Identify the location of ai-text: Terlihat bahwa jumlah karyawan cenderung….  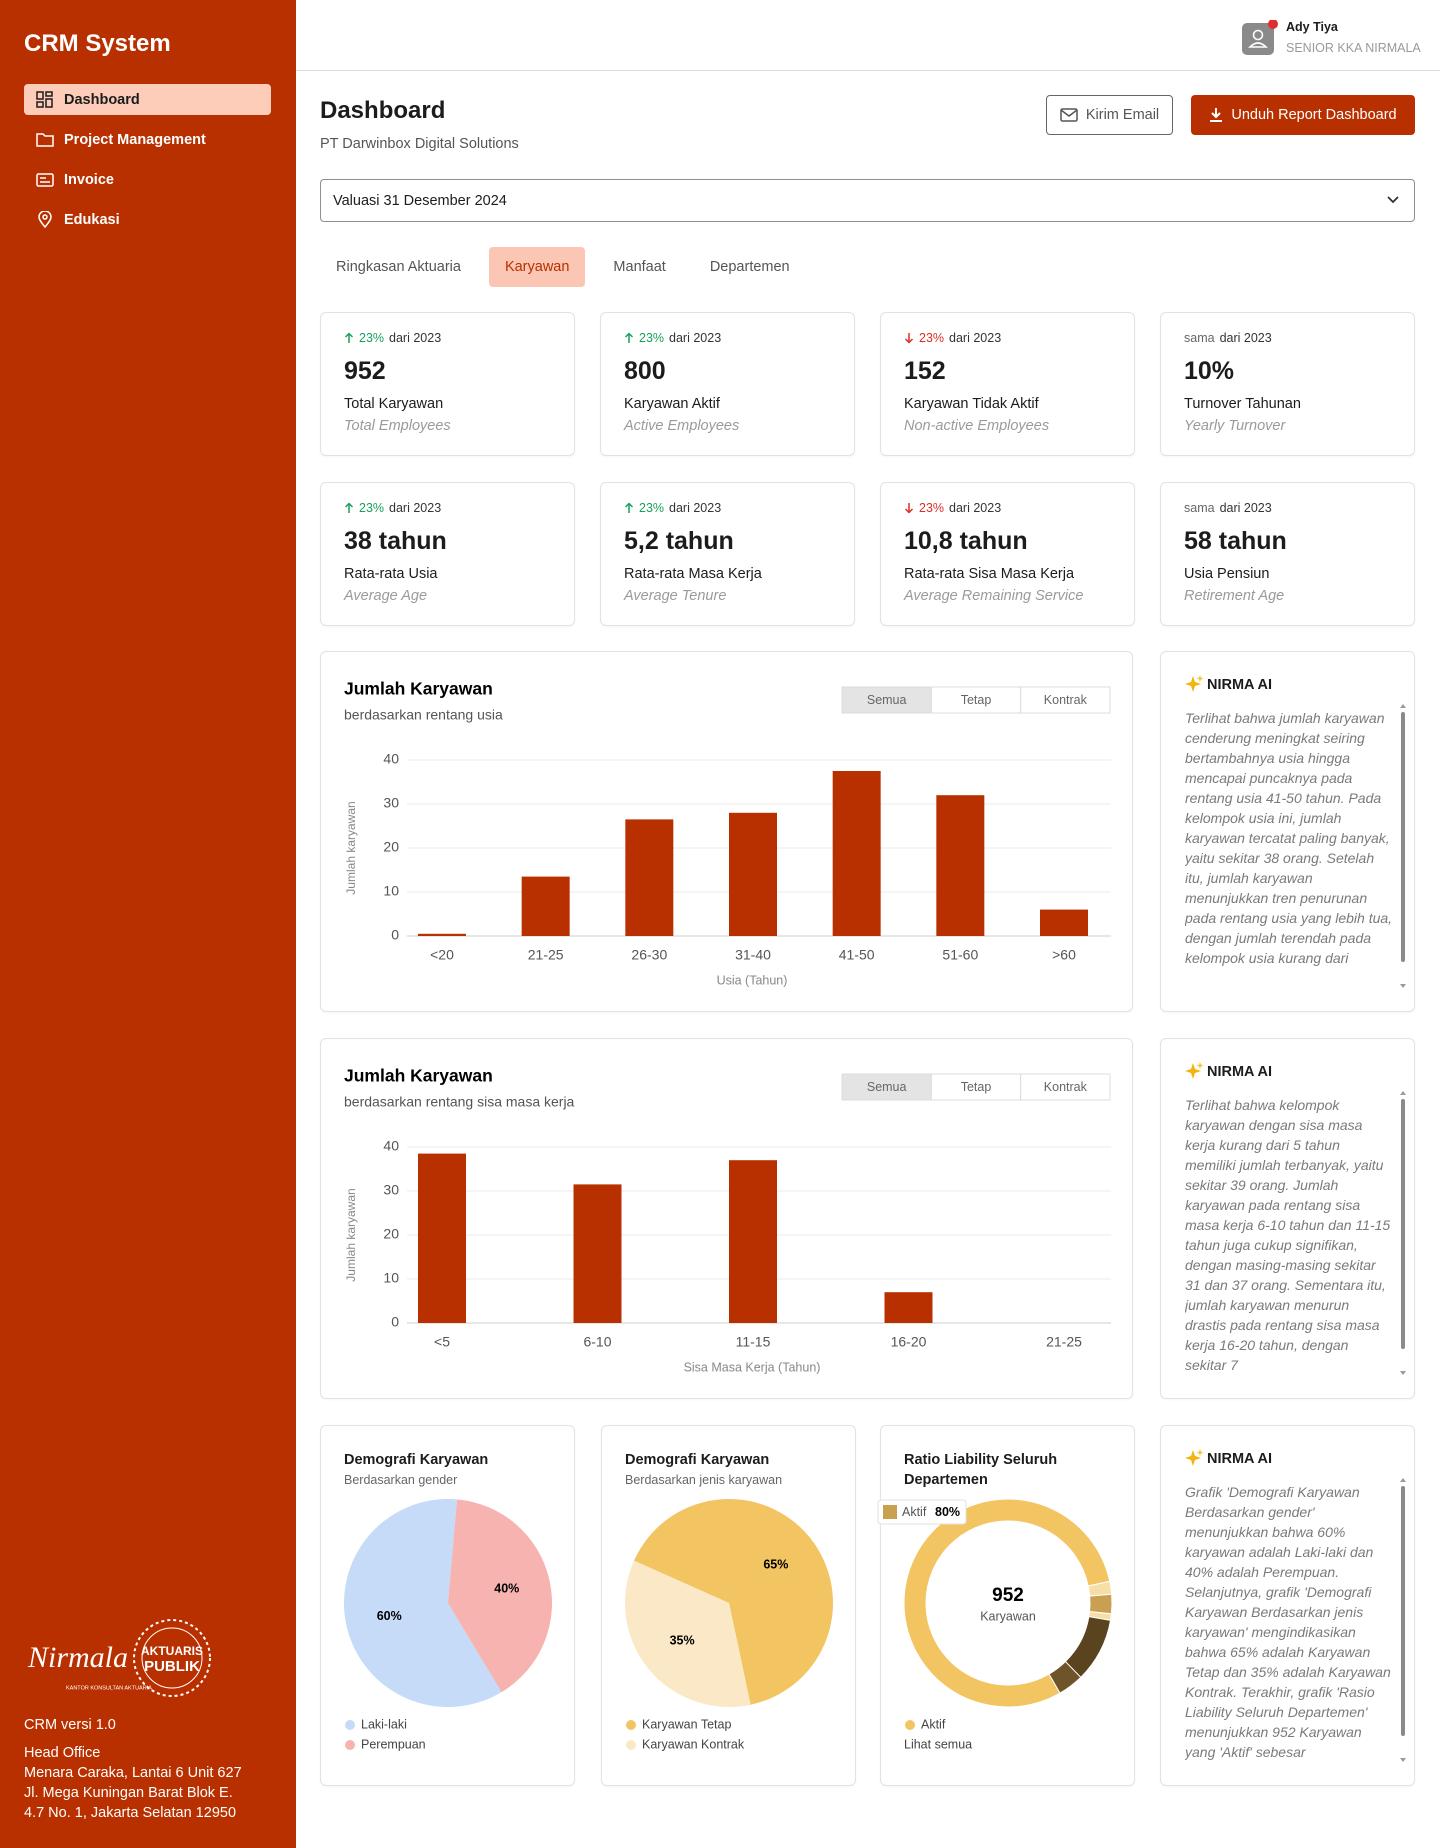
(1289, 838).